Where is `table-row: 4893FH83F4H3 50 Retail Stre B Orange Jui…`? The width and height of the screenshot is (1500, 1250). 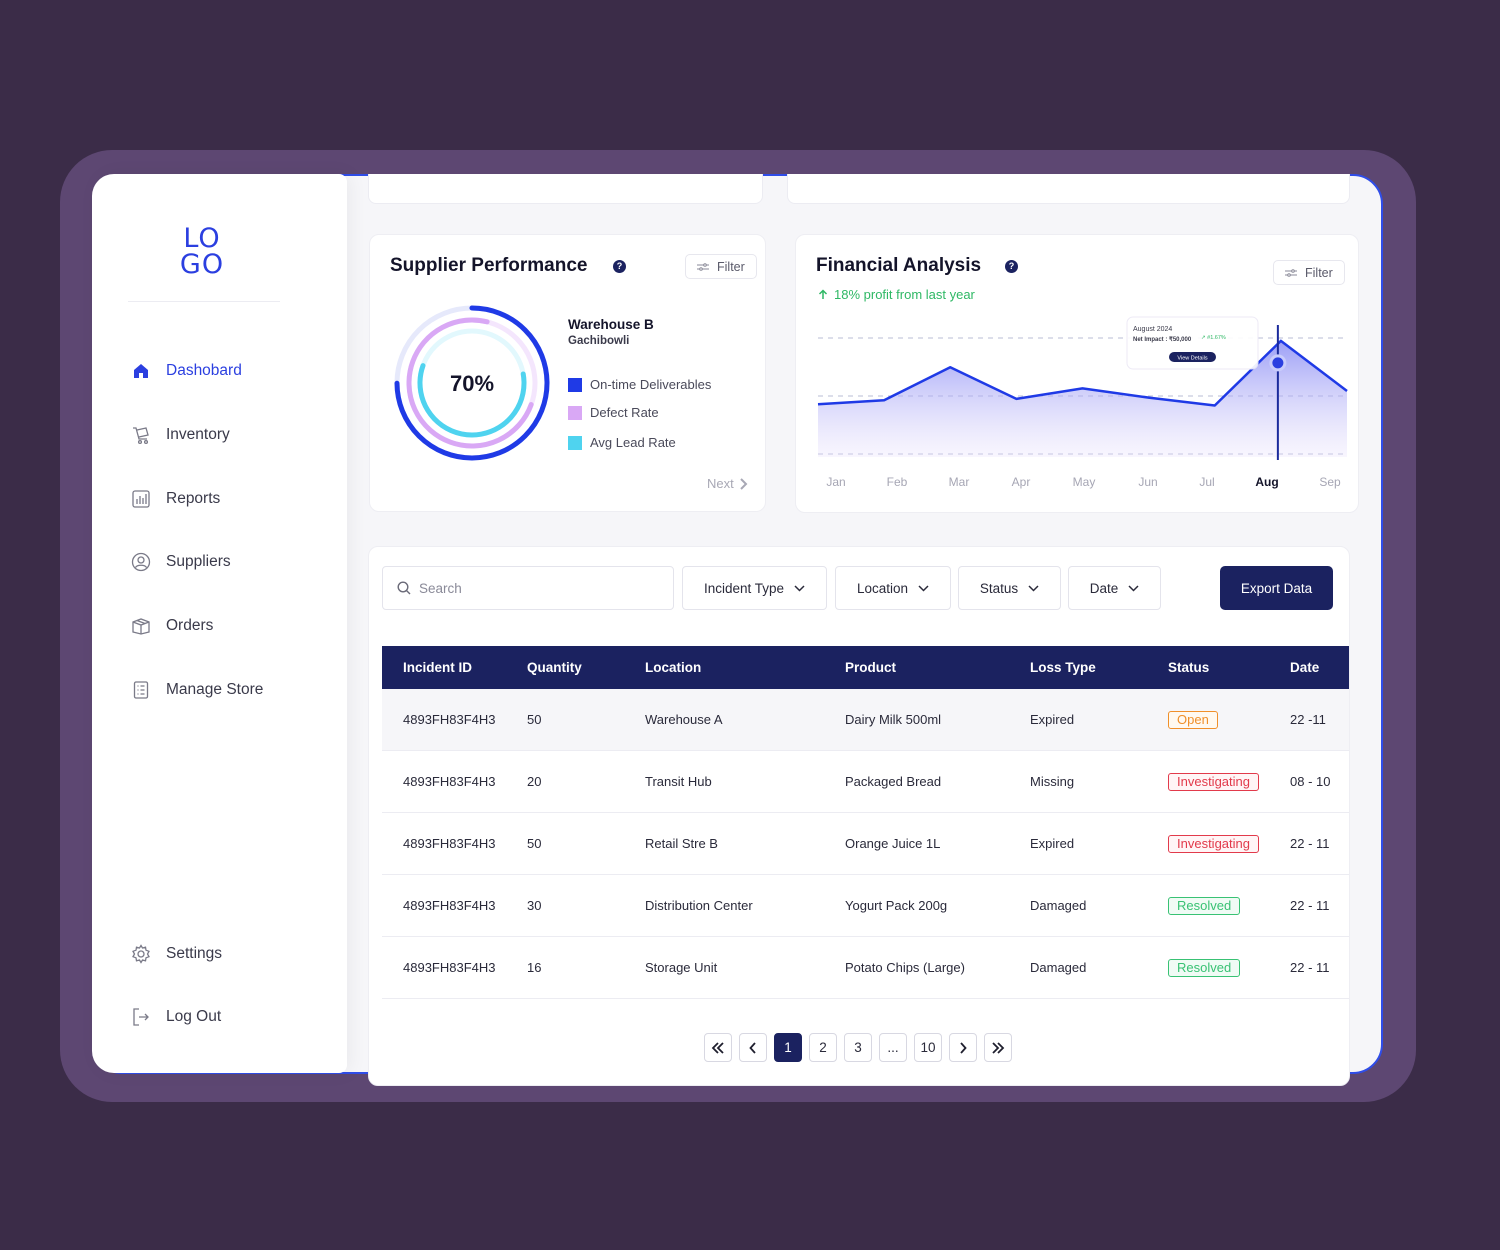 table-row: 4893FH83F4H3 50 Retail Stre B Orange Jui… is located at coordinates (865, 844).